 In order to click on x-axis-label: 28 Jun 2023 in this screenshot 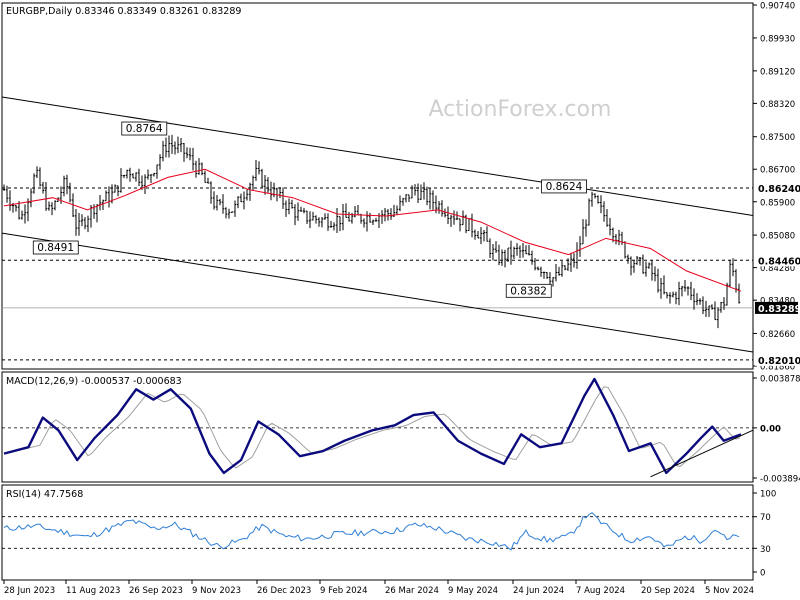, I will do `click(29, 591)`.